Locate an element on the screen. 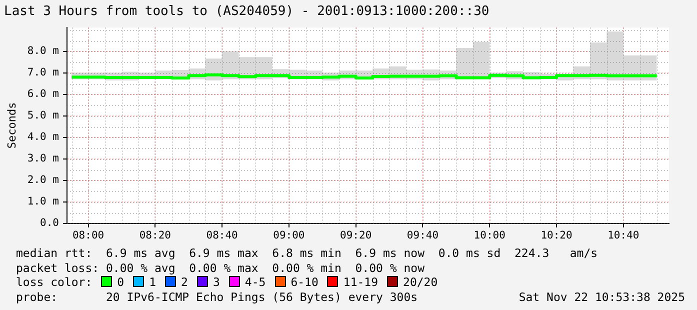 This screenshot has height=310, width=697. y-tick-label: 8.0 m is located at coordinates (43, 51).